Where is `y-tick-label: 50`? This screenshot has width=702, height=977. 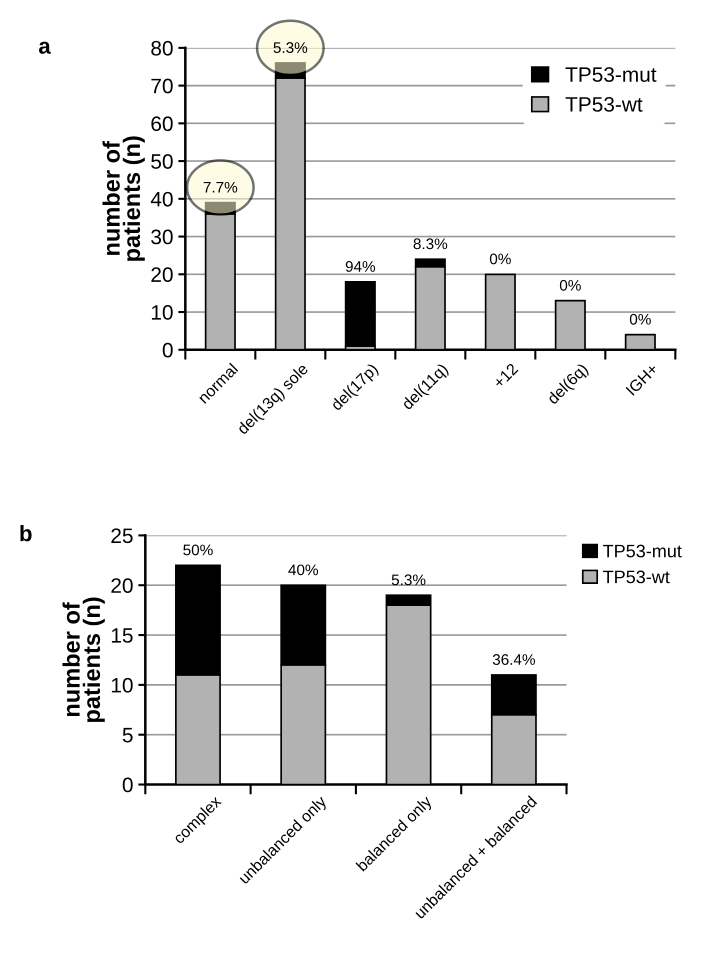 y-tick-label: 50 is located at coordinates (162, 161).